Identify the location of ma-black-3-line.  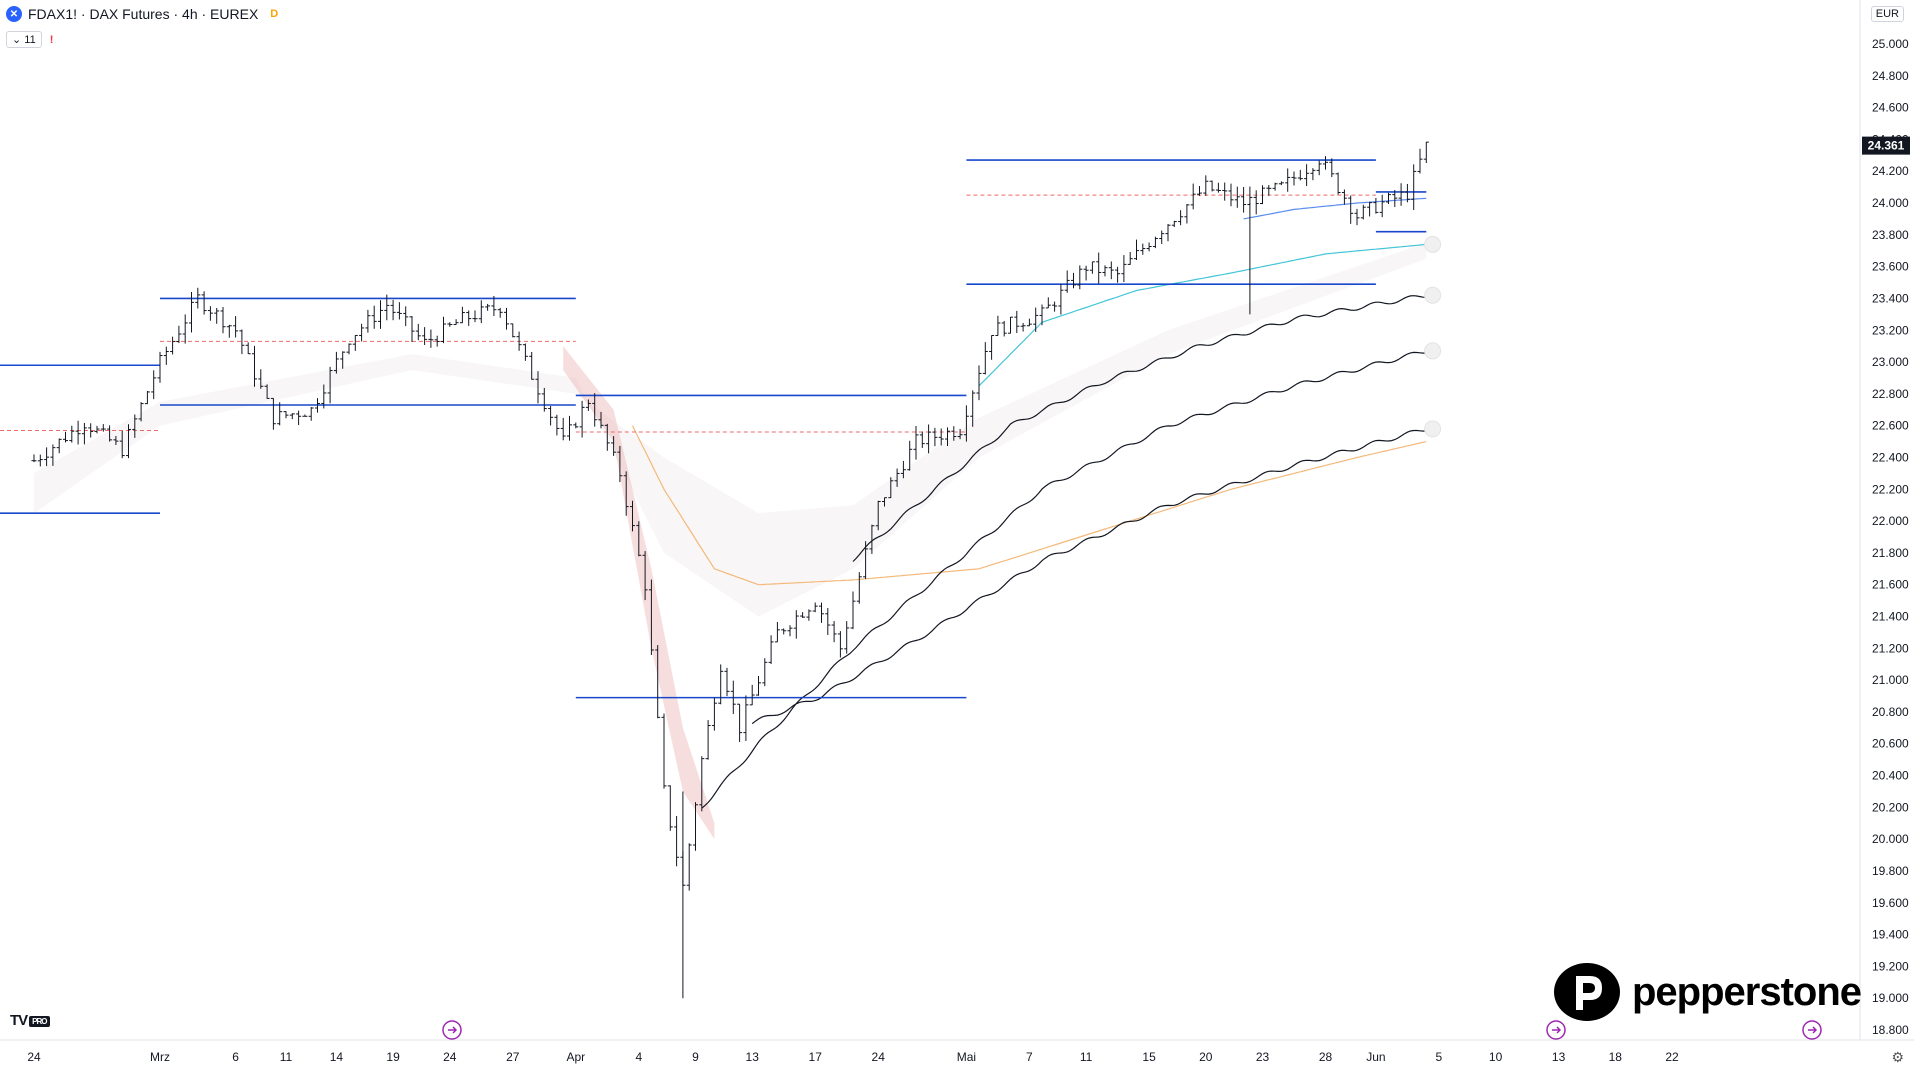
(1089, 577).